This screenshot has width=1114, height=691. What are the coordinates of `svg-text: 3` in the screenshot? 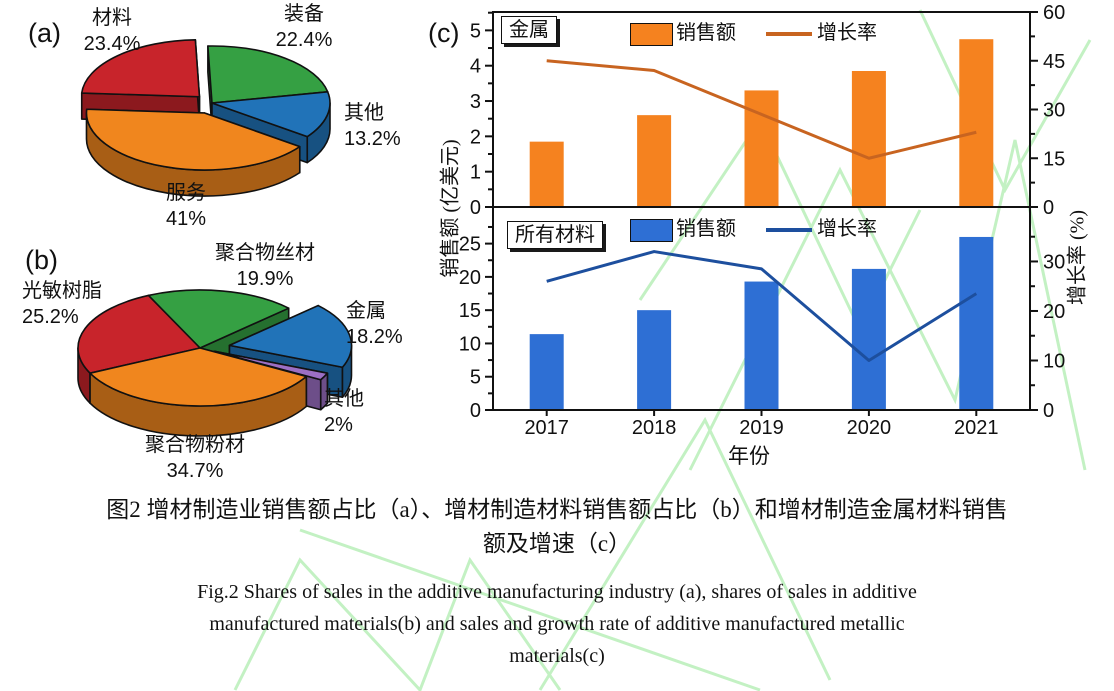 It's located at (475, 102).